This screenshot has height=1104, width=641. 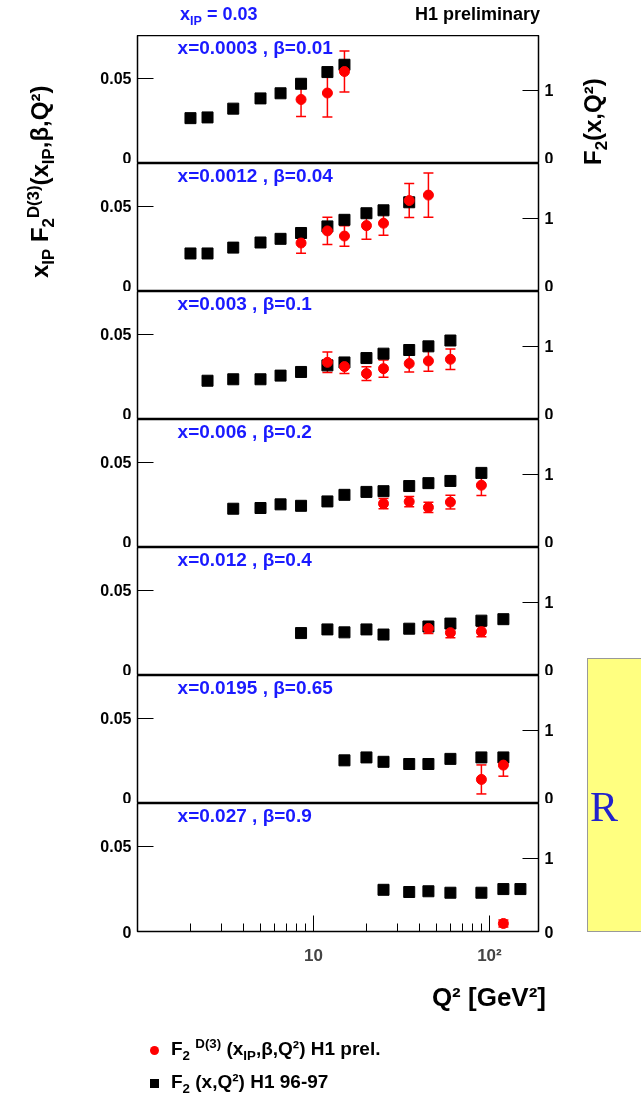 I want to click on x-tick-label: 10, so click(x=313, y=955).